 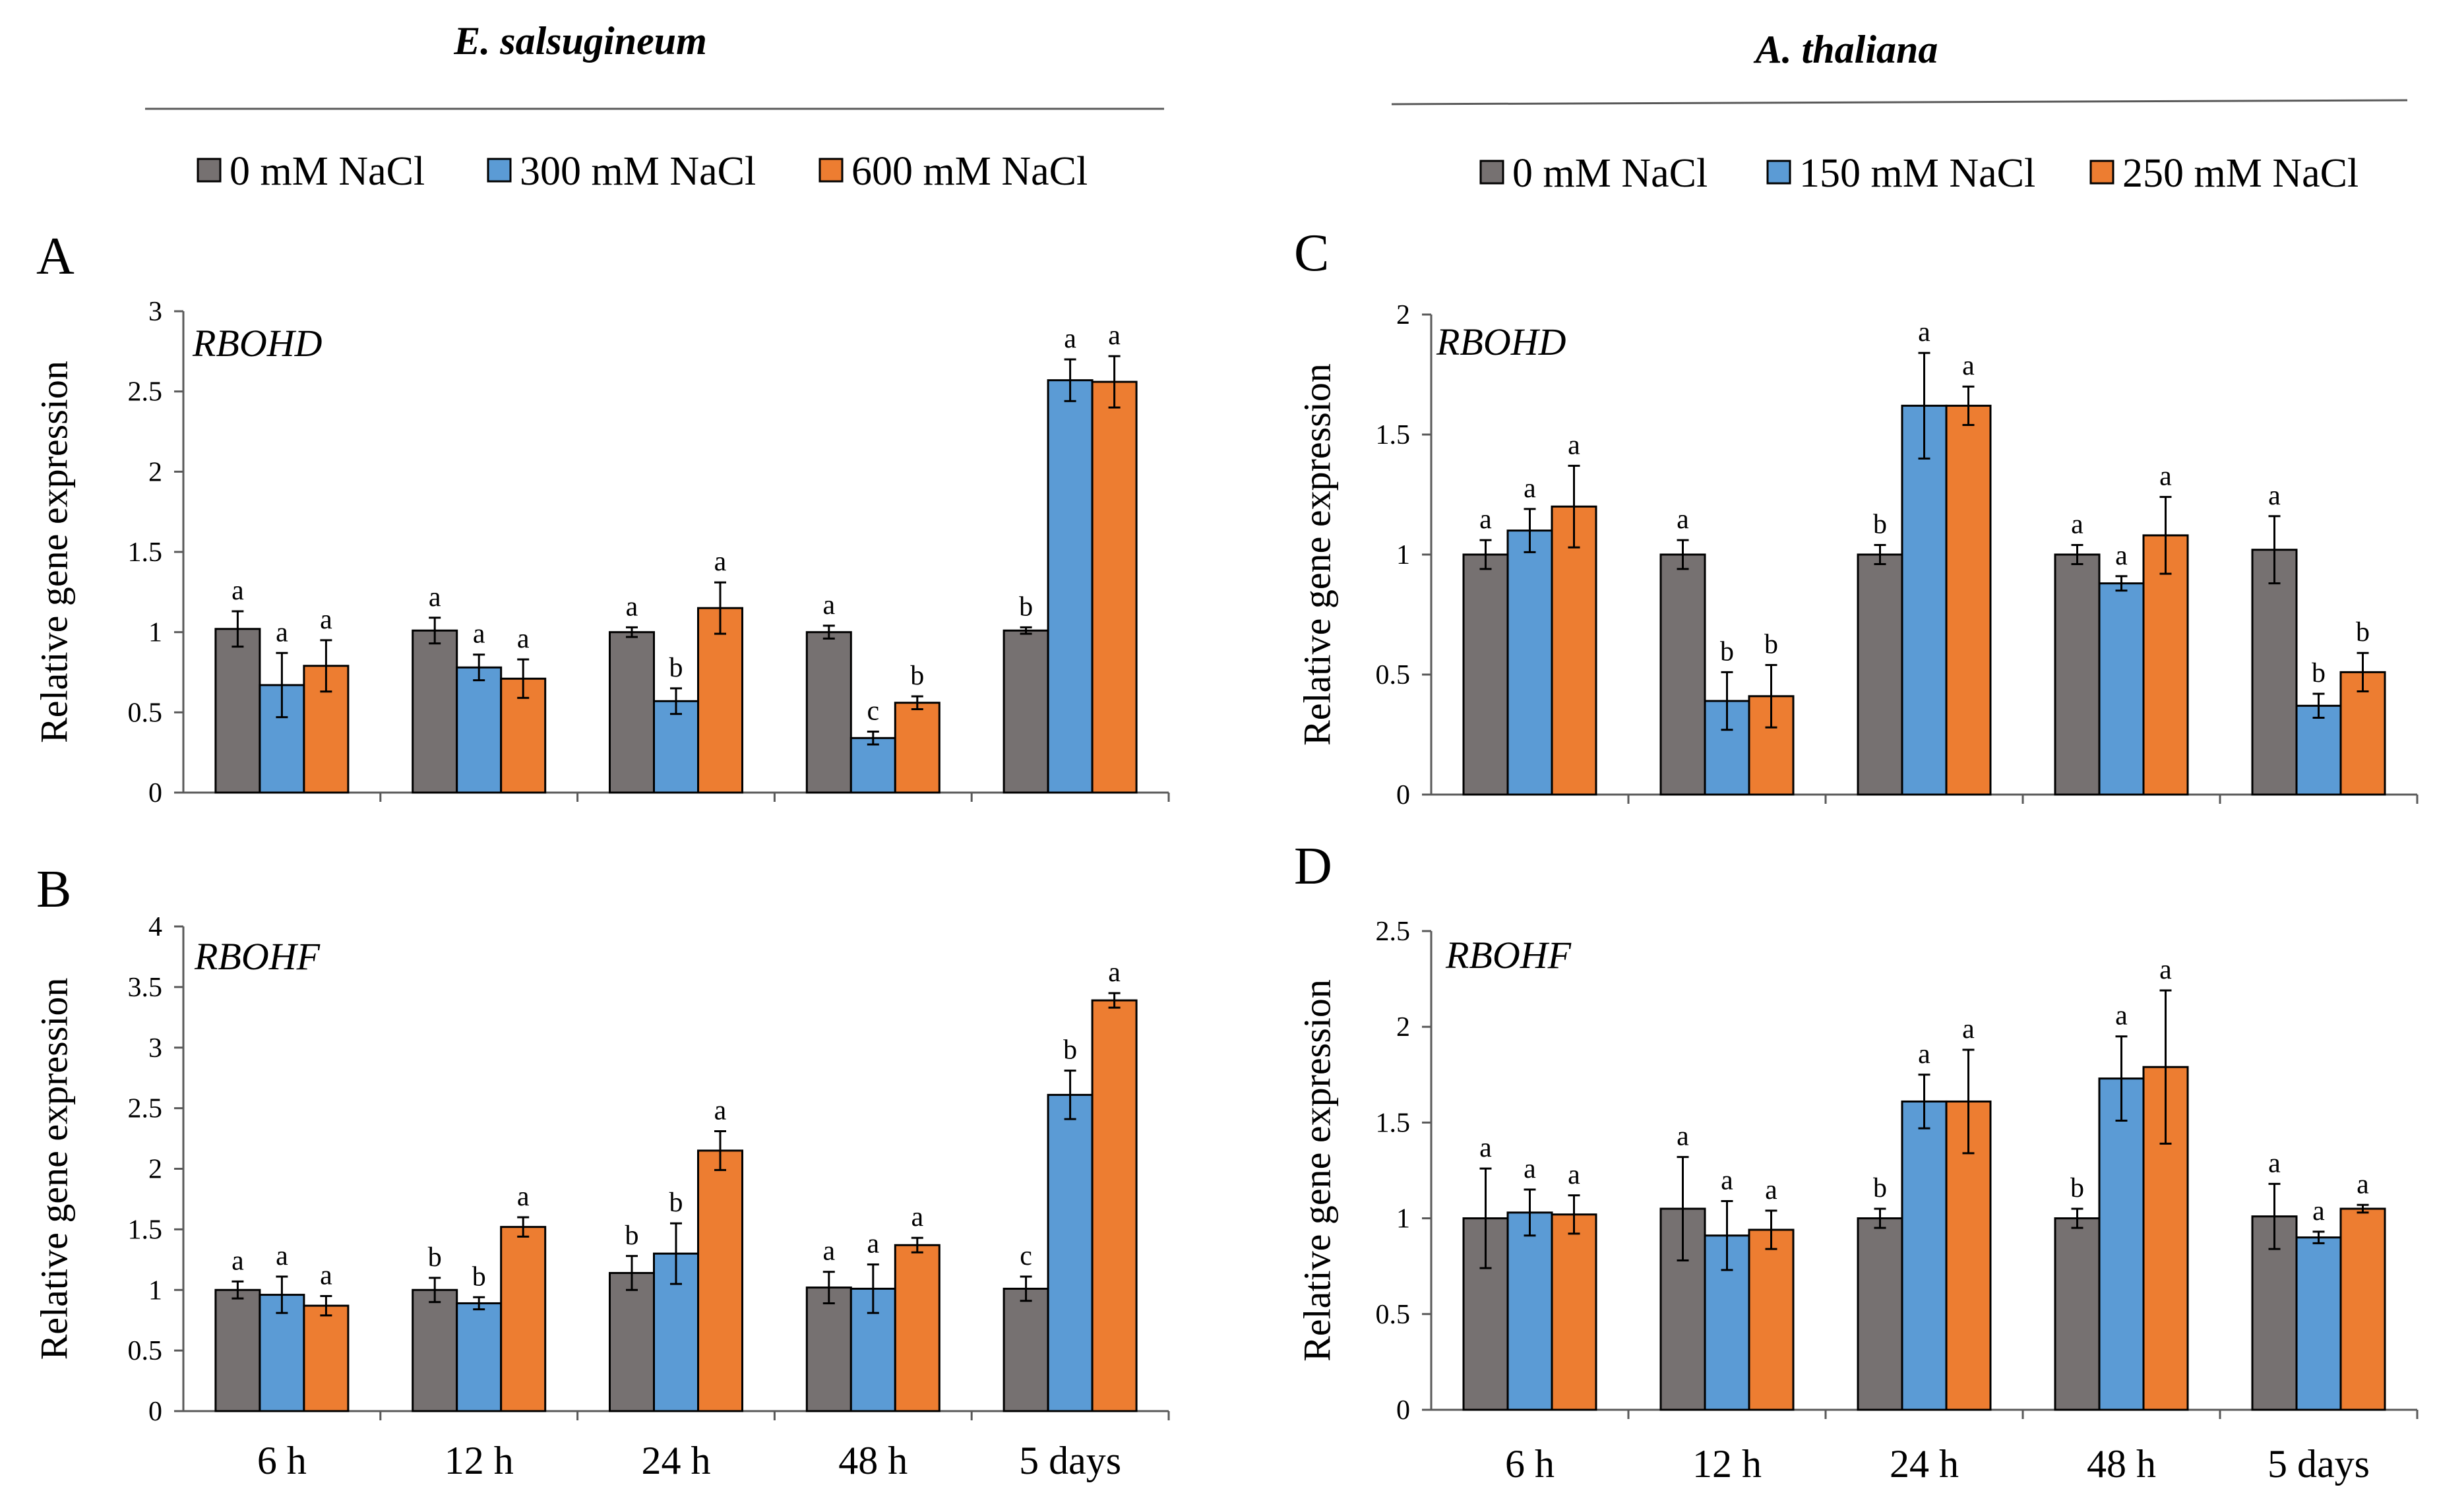 What do you see at coordinates (2121, 1464) in the screenshot?
I see `x-tick-label: 48 h` at bounding box center [2121, 1464].